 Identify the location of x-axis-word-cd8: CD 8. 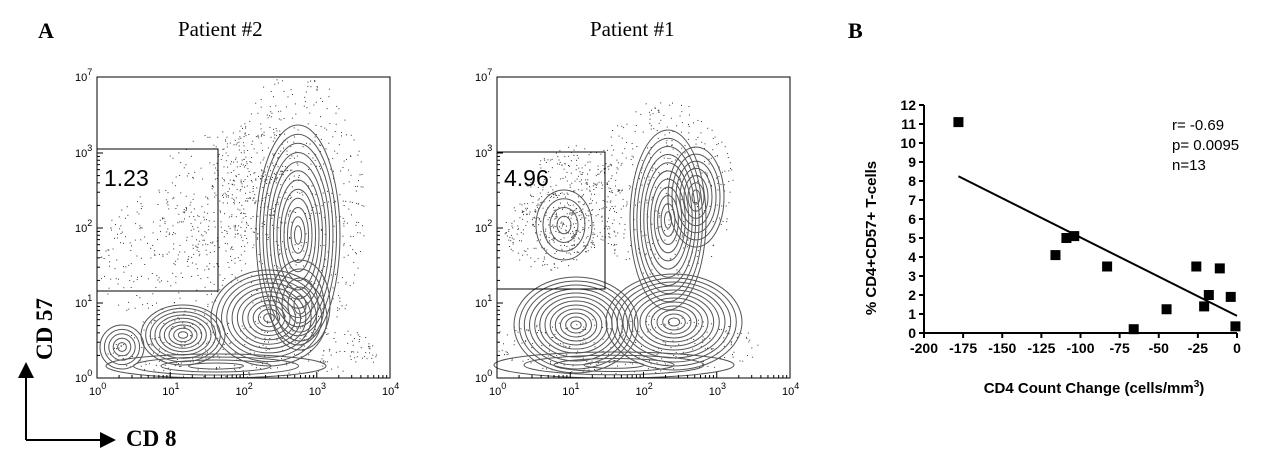
(151, 438).